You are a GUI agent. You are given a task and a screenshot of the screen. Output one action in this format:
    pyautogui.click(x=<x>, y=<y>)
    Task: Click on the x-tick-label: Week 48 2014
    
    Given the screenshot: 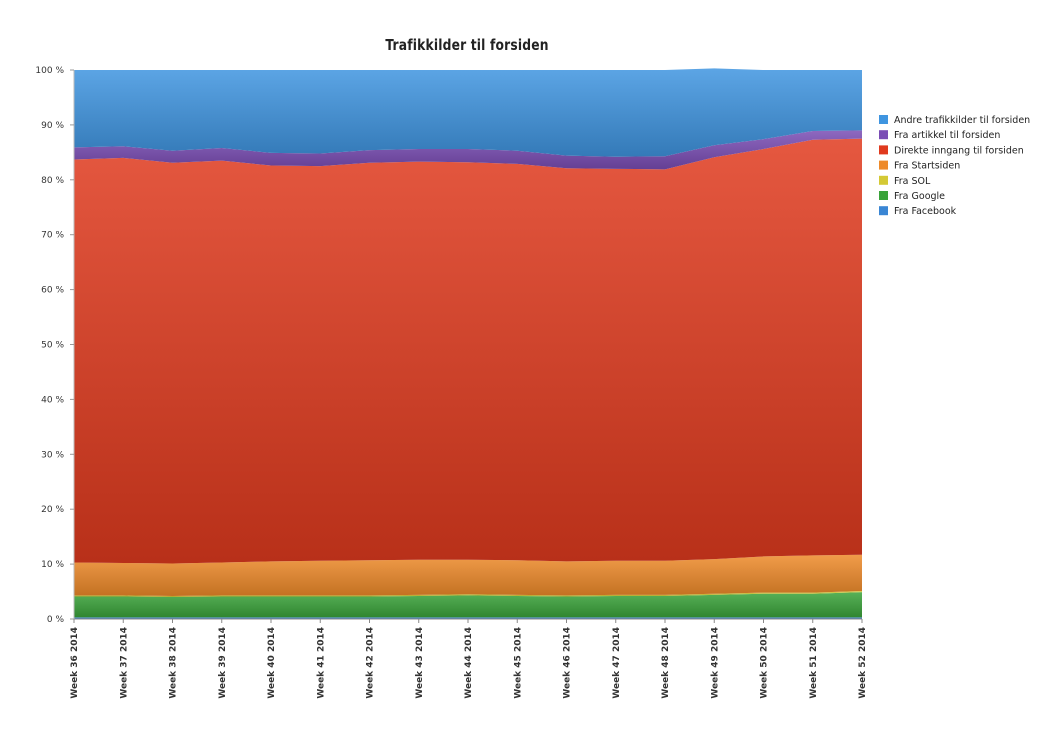 What is the action you would take?
    pyautogui.click(x=666, y=663)
    